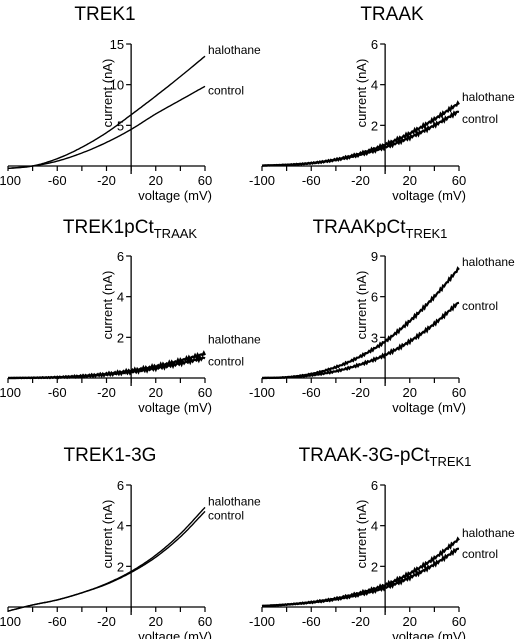 Image resolution: width=526 pixels, height=639 pixels. I want to click on y-tick-label: 3, so click(374, 337).